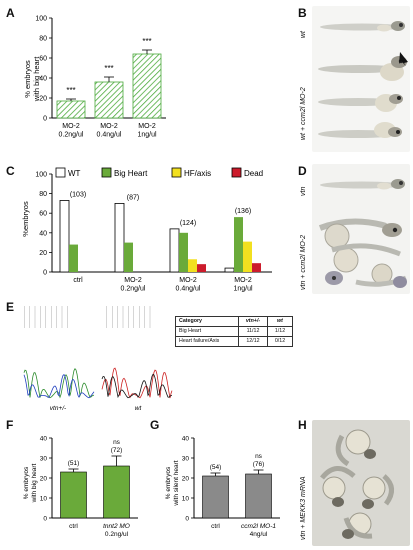  What do you see at coordinates (186, 439) in the screenshot?
I see `chart-g-ytick-label: 40` at bounding box center [186, 439].